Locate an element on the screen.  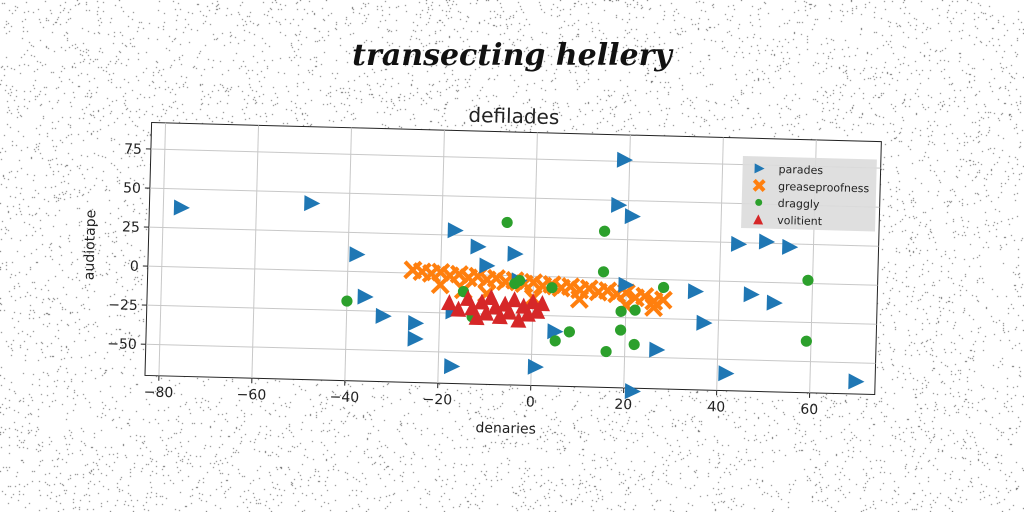
series-volitient is located at coordinates (496, 308).